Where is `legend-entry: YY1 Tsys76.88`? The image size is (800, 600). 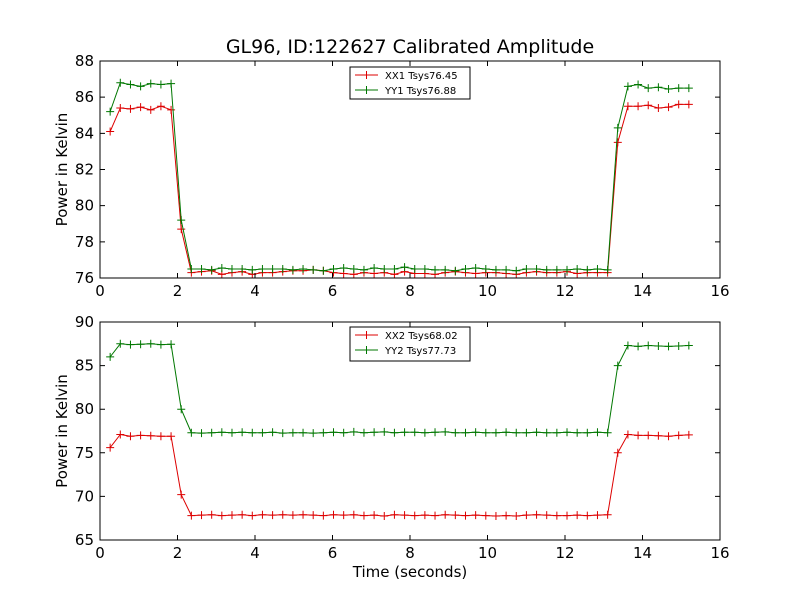
legend-entry: YY1 Tsys76.88 is located at coordinates (420, 91).